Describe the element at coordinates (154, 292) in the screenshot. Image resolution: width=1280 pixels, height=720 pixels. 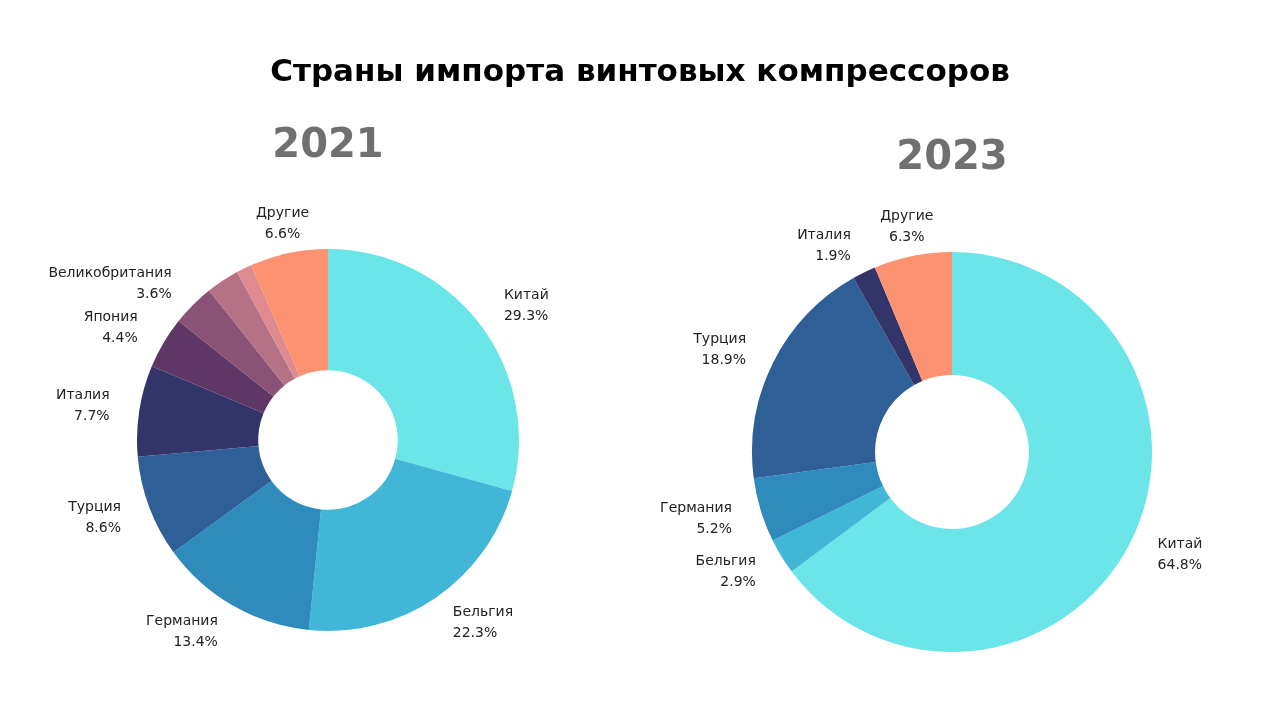
I see `data-label: 3.6%` at that location.